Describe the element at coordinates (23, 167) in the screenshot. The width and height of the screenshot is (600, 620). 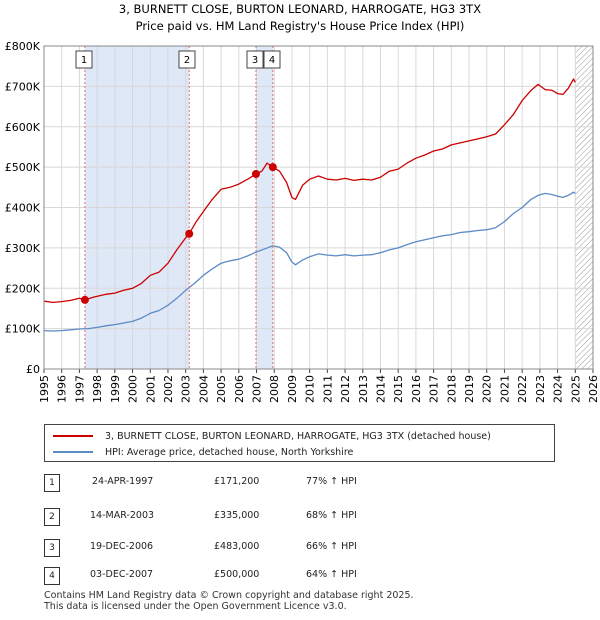
I see `y-tick-label: £500K` at that location.